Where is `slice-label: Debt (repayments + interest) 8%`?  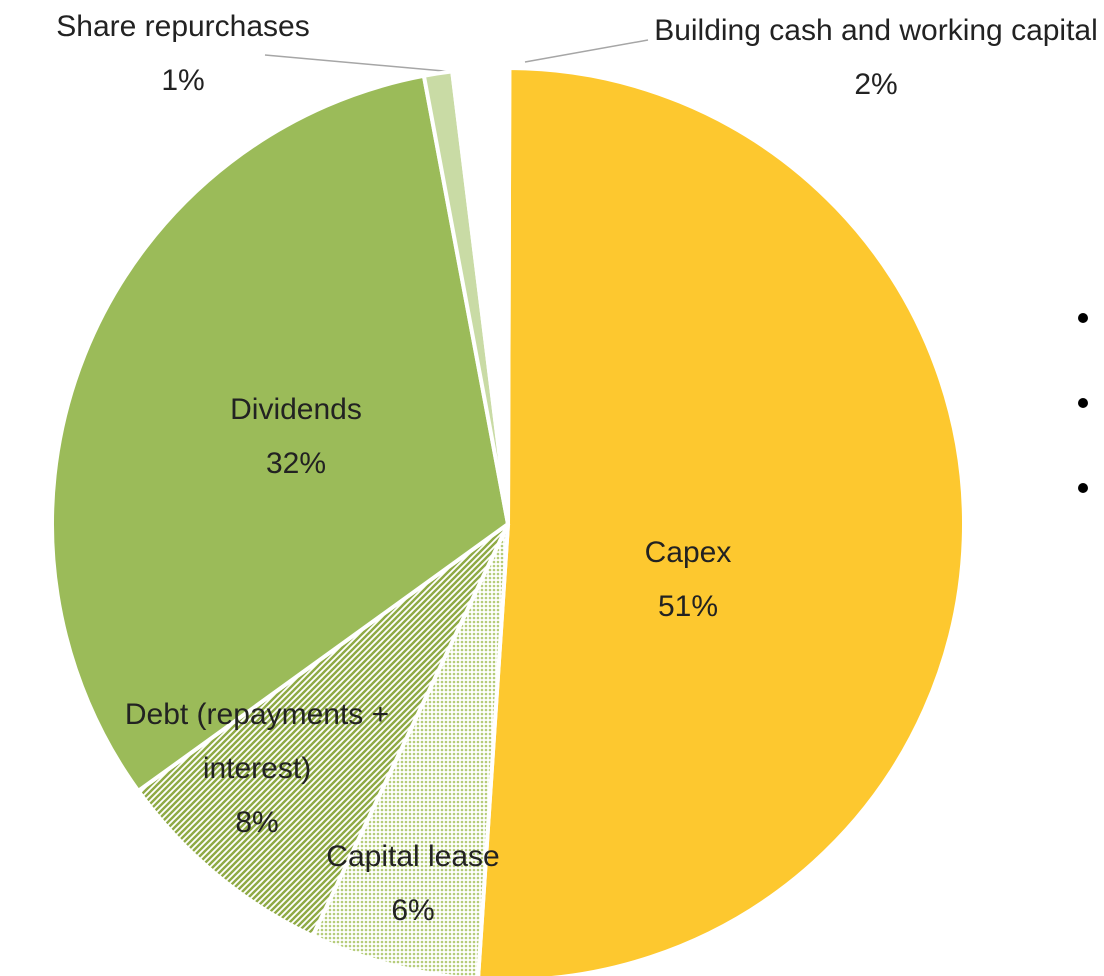 slice-label: Debt (repayments + interest) 8% is located at coordinates (257, 769).